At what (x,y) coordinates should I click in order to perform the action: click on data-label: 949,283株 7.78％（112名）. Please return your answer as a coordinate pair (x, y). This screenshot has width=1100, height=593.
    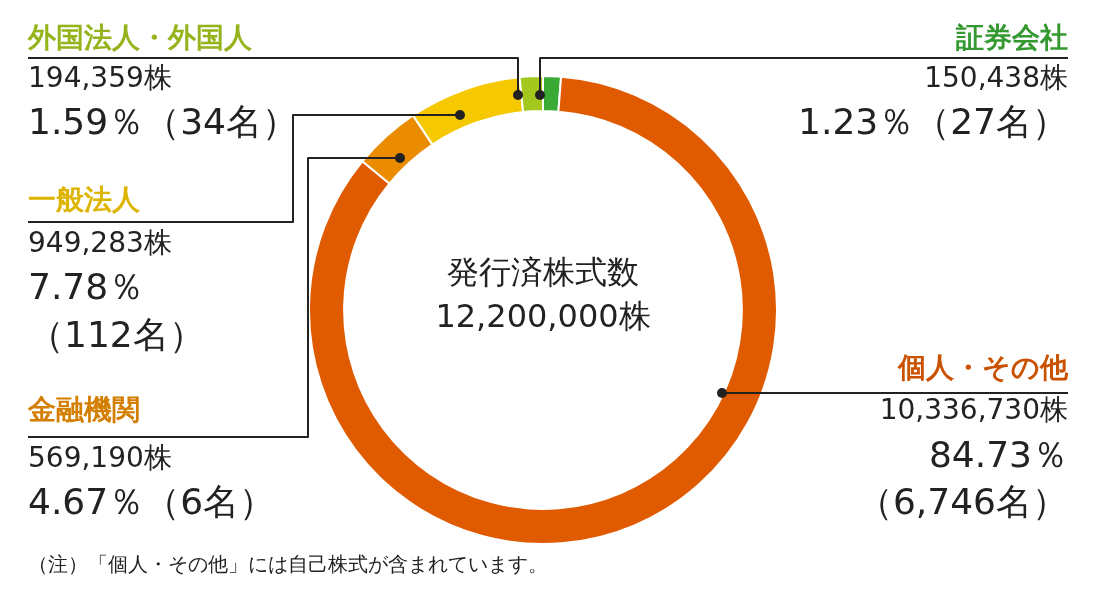
    Looking at the image, I should click on (116, 291).